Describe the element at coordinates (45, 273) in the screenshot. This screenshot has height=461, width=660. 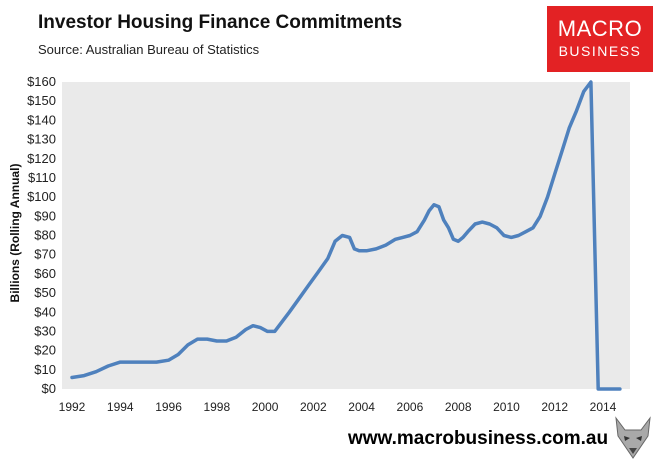
I see `y-tick-label: $60` at that location.